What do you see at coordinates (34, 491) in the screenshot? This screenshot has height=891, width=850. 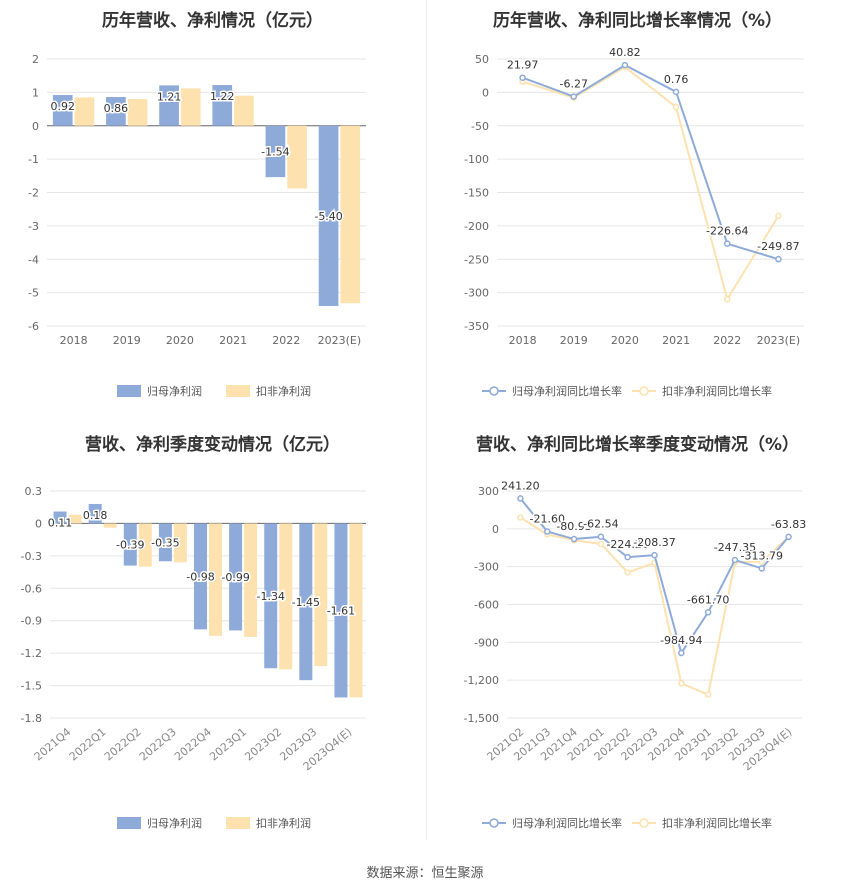 I see `y-tick-label: 0.3` at bounding box center [34, 491].